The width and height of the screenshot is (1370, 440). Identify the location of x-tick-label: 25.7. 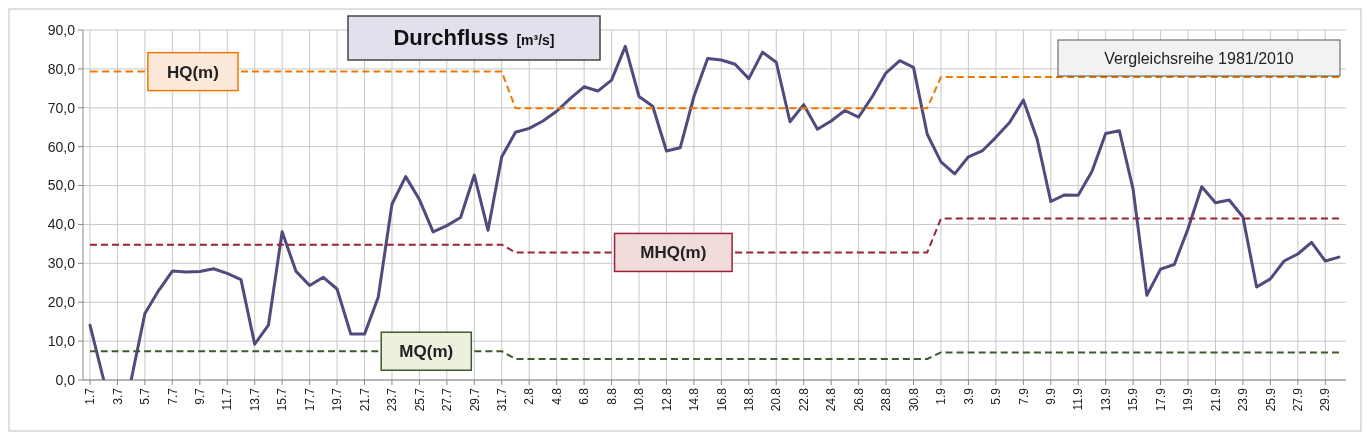
(419, 399).